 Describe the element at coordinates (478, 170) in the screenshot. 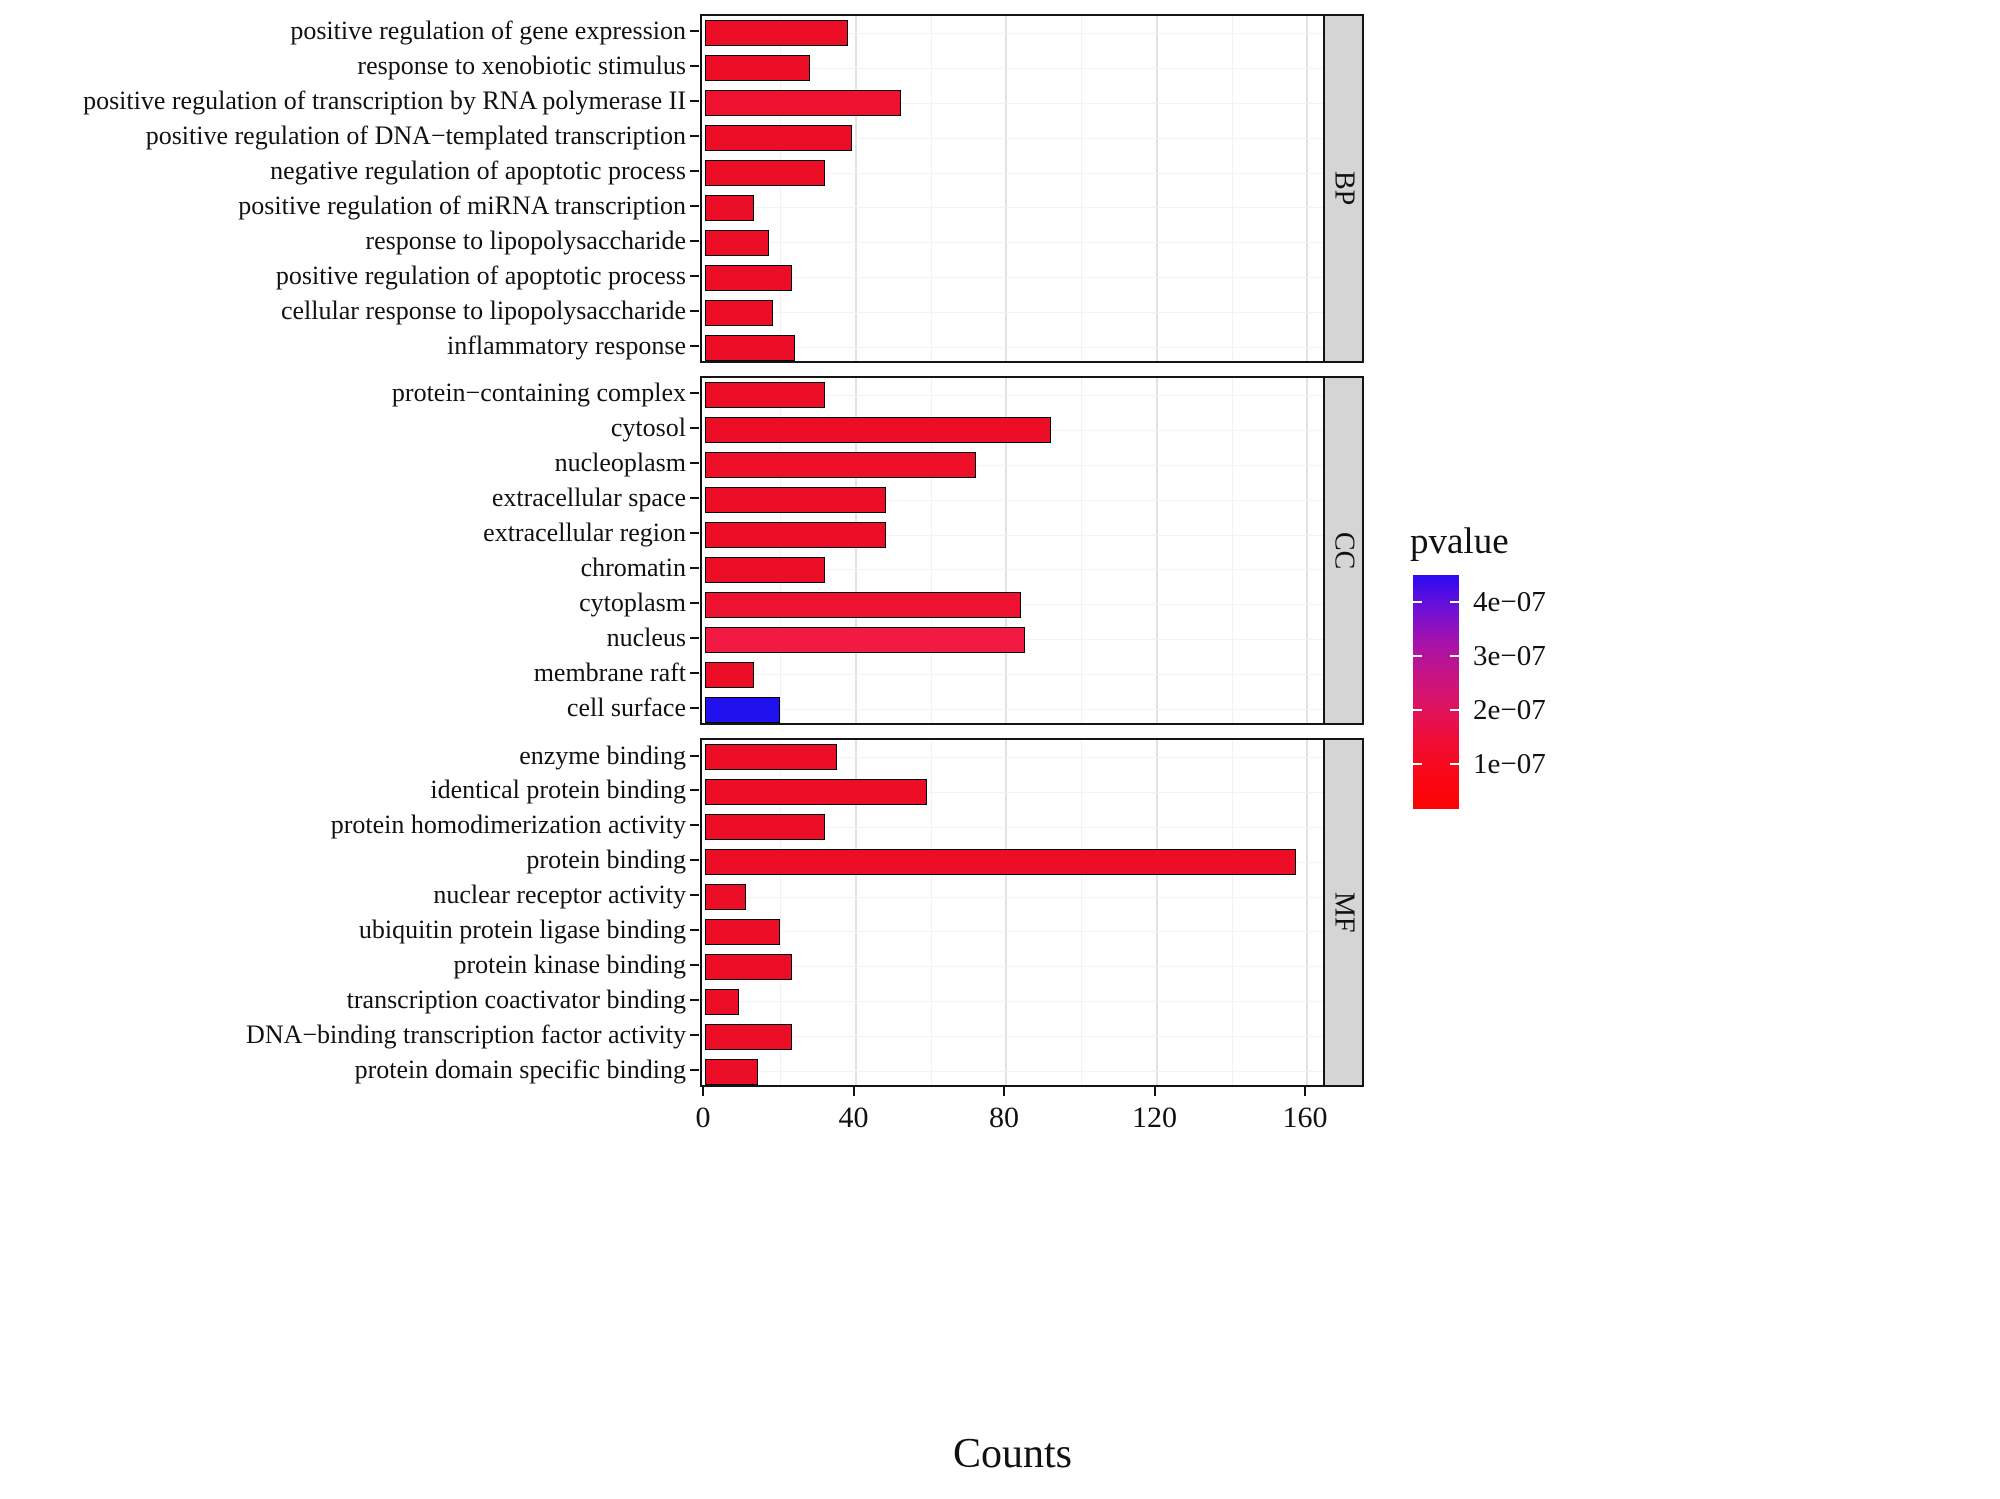

I see `category-label-bp-4: negative regulation of apoptotic process` at that location.